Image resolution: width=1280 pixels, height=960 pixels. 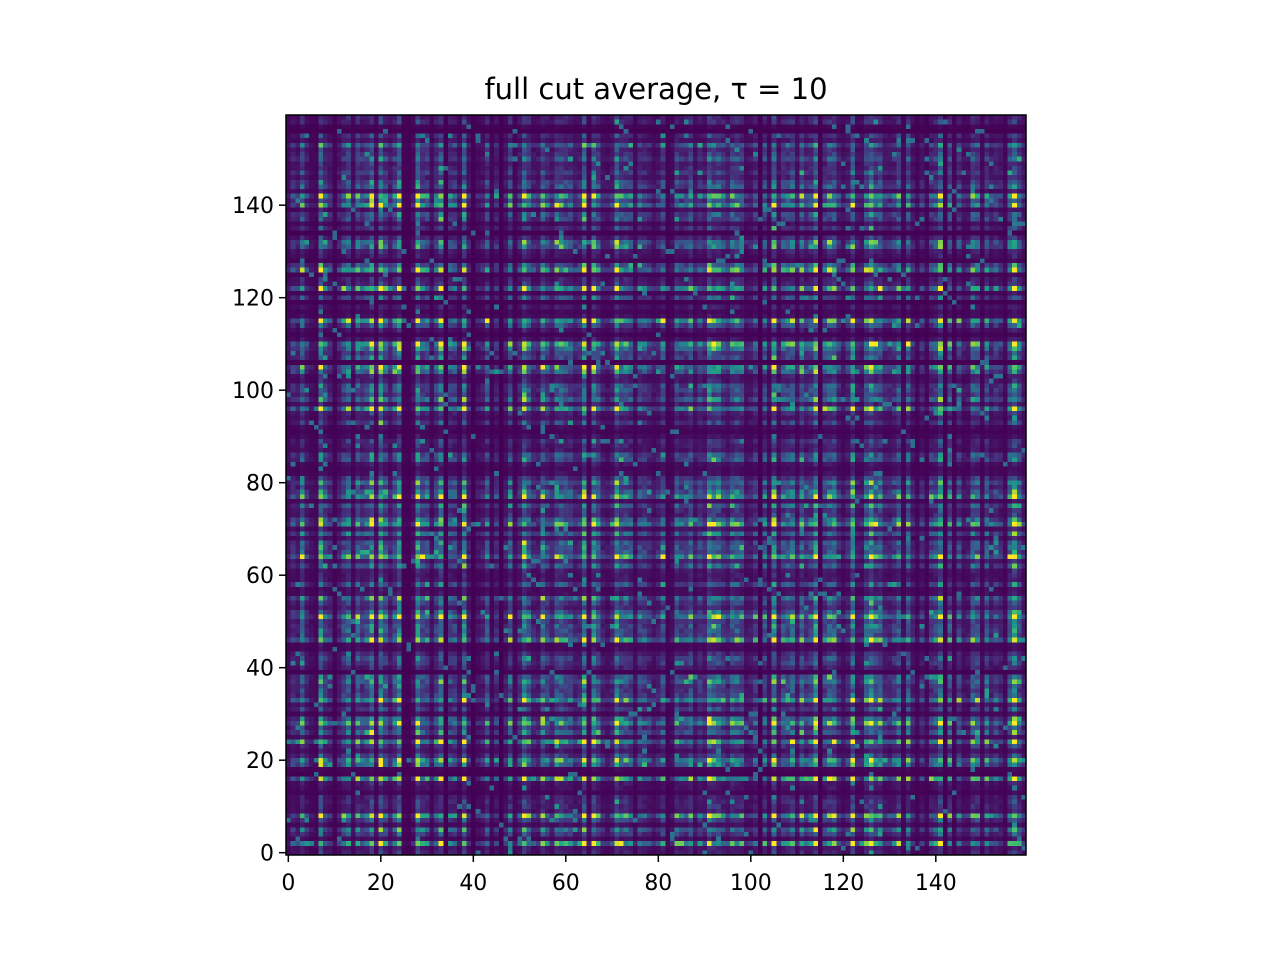 I want to click on y-tick-label: 80, so click(x=260, y=484).